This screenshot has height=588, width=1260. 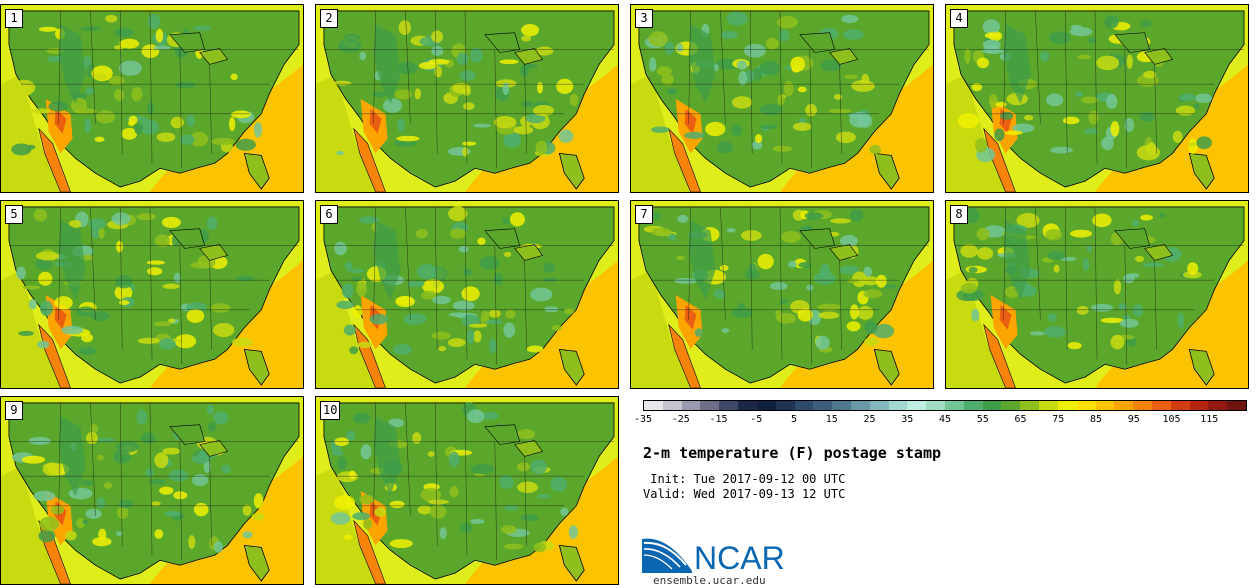 I want to click on stamp-1: 1, so click(x=152, y=98).